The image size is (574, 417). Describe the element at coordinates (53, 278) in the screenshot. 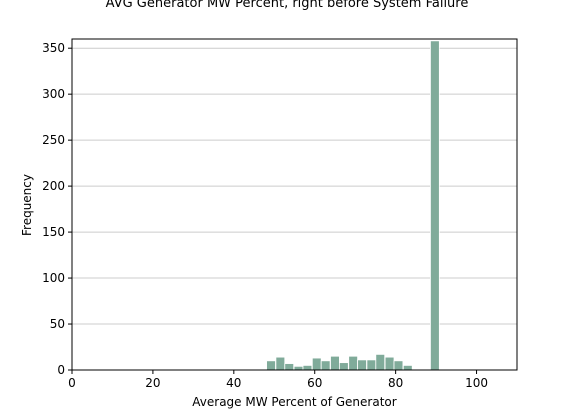

I see `y-tick-label: 100` at that location.